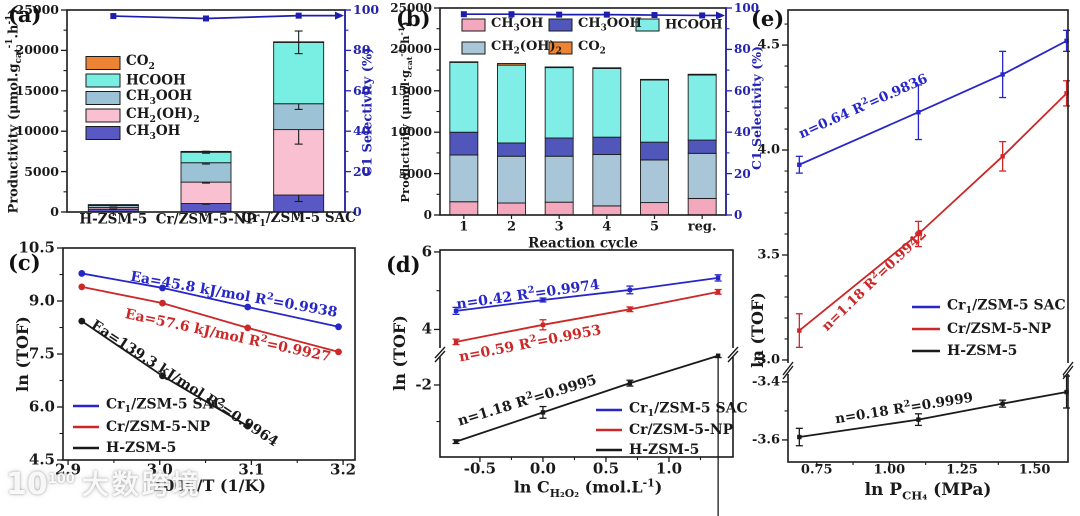  Describe the element at coordinates (423, 384) in the screenshot. I see `y-tick-label: -2` at that location.